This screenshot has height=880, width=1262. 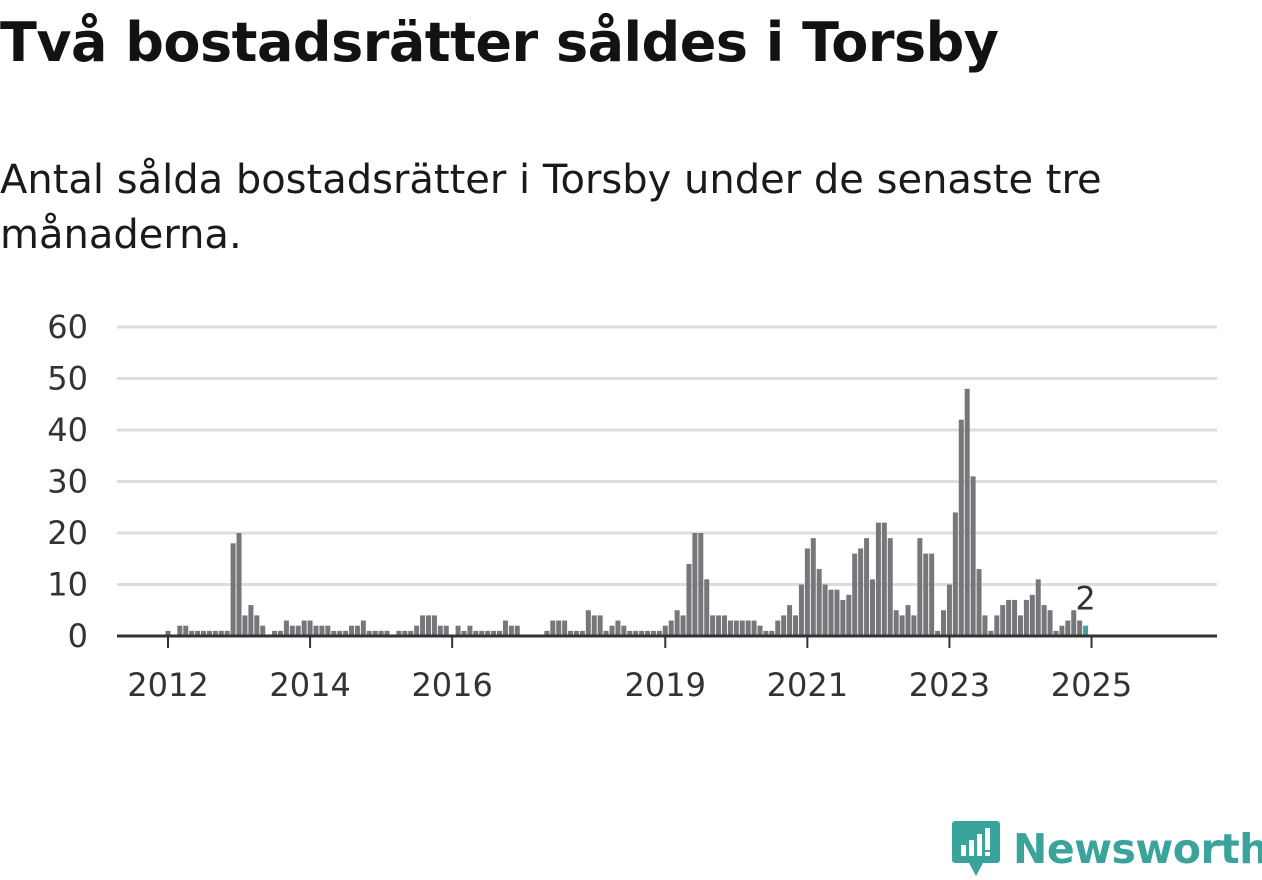 What do you see at coordinates (665, 685) in the screenshot?
I see `x-tick-label: 2019` at bounding box center [665, 685].